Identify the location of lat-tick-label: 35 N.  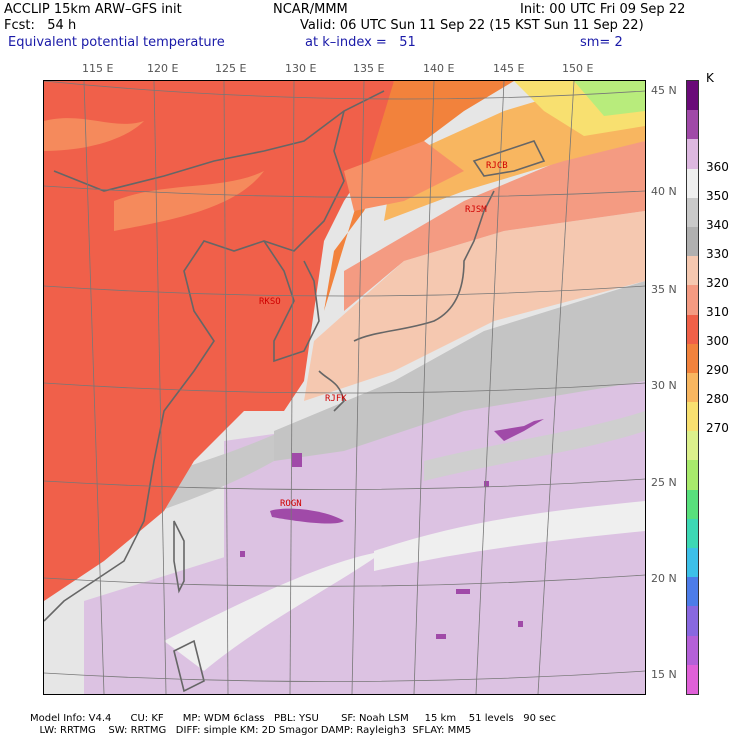
(664, 289).